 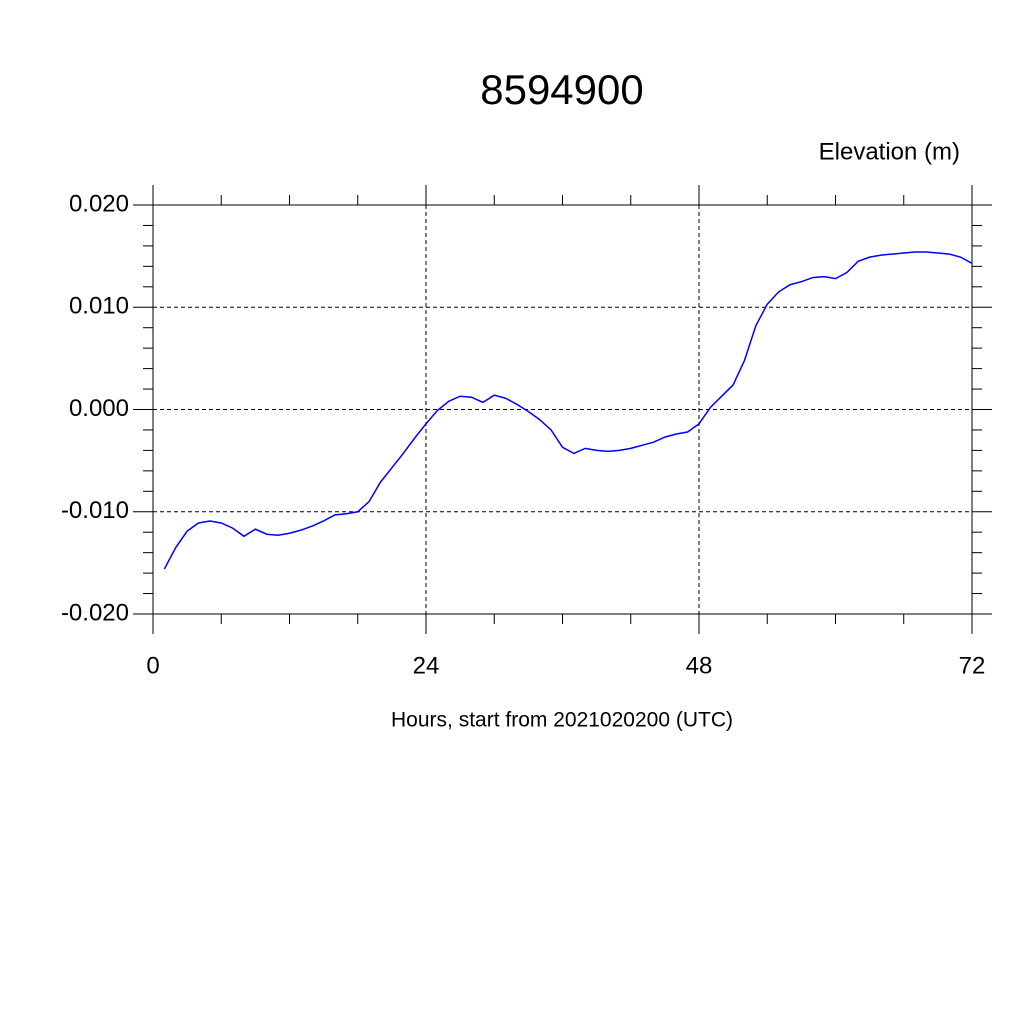 What do you see at coordinates (889, 151) in the screenshot?
I see `y-axis-label: Elevation (m)` at bounding box center [889, 151].